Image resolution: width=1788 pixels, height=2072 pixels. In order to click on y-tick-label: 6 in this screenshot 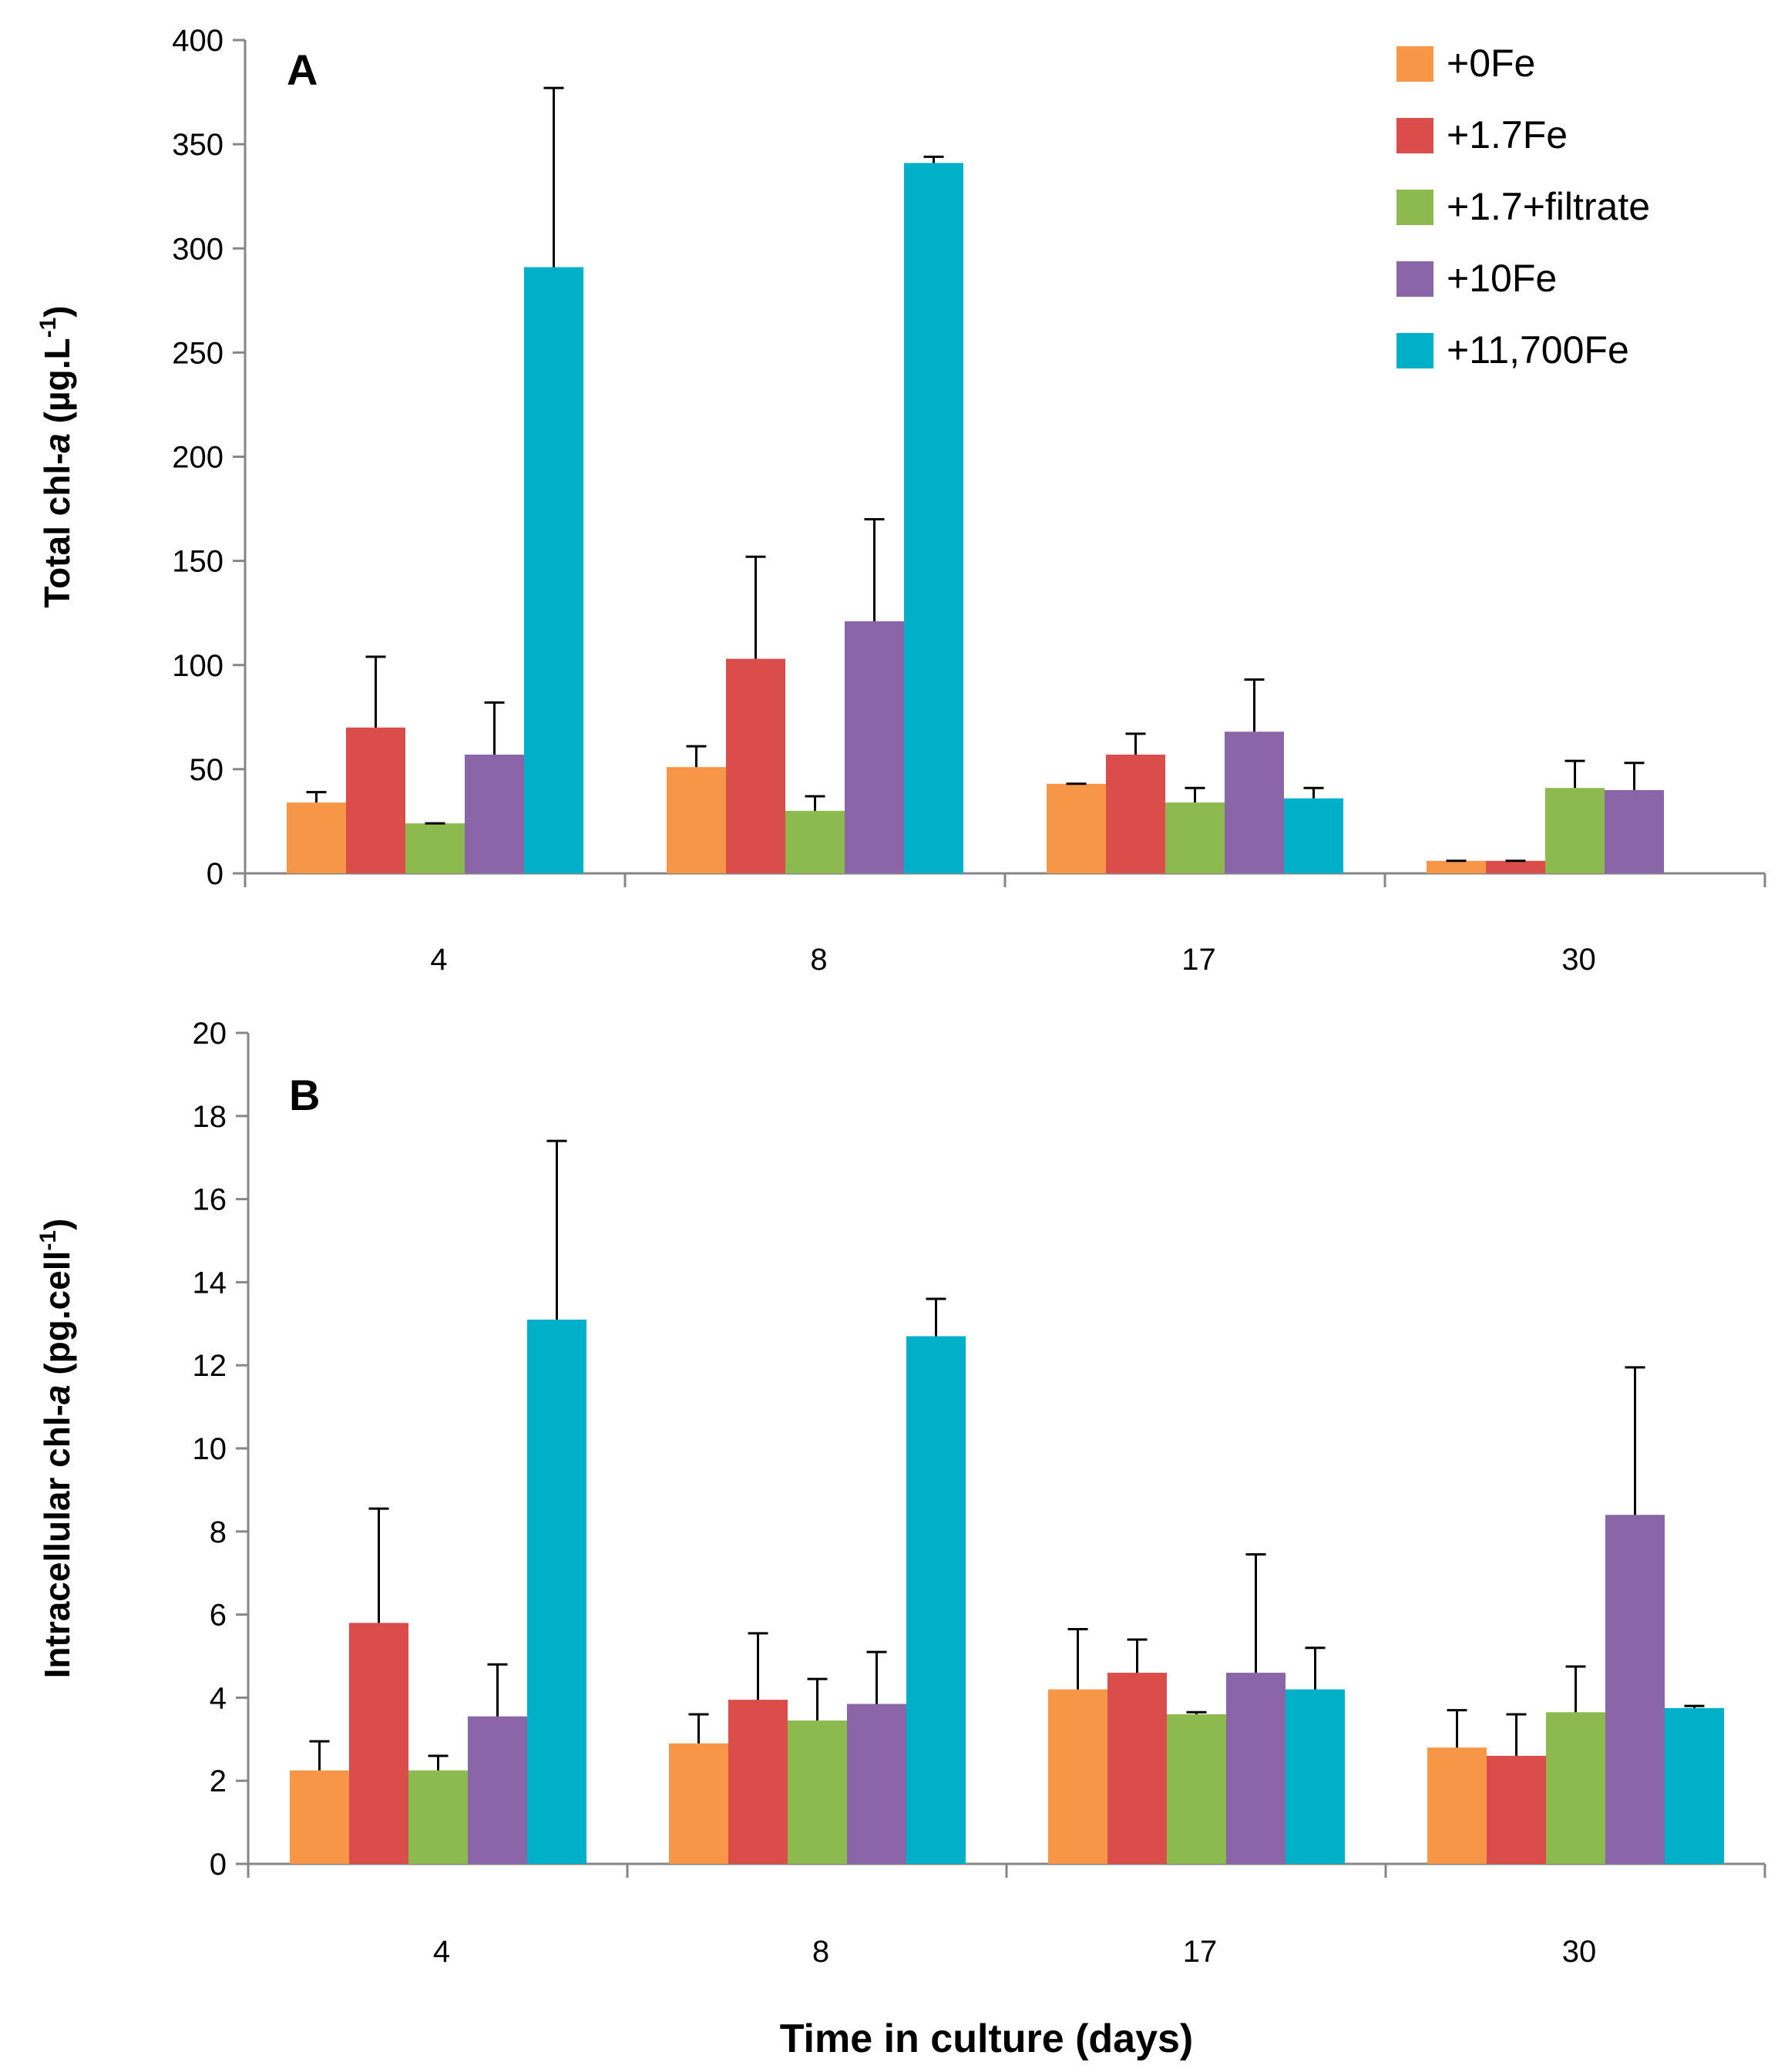, I will do `click(218, 1616)`.